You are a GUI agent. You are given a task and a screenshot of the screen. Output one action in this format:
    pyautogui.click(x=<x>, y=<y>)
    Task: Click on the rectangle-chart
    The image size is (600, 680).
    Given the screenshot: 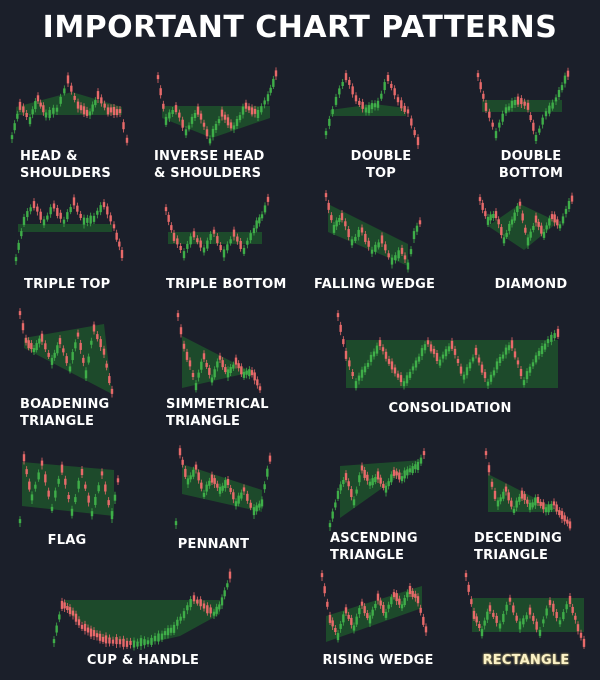 What is the action you would take?
    pyautogui.click(x=525, y=609)
    